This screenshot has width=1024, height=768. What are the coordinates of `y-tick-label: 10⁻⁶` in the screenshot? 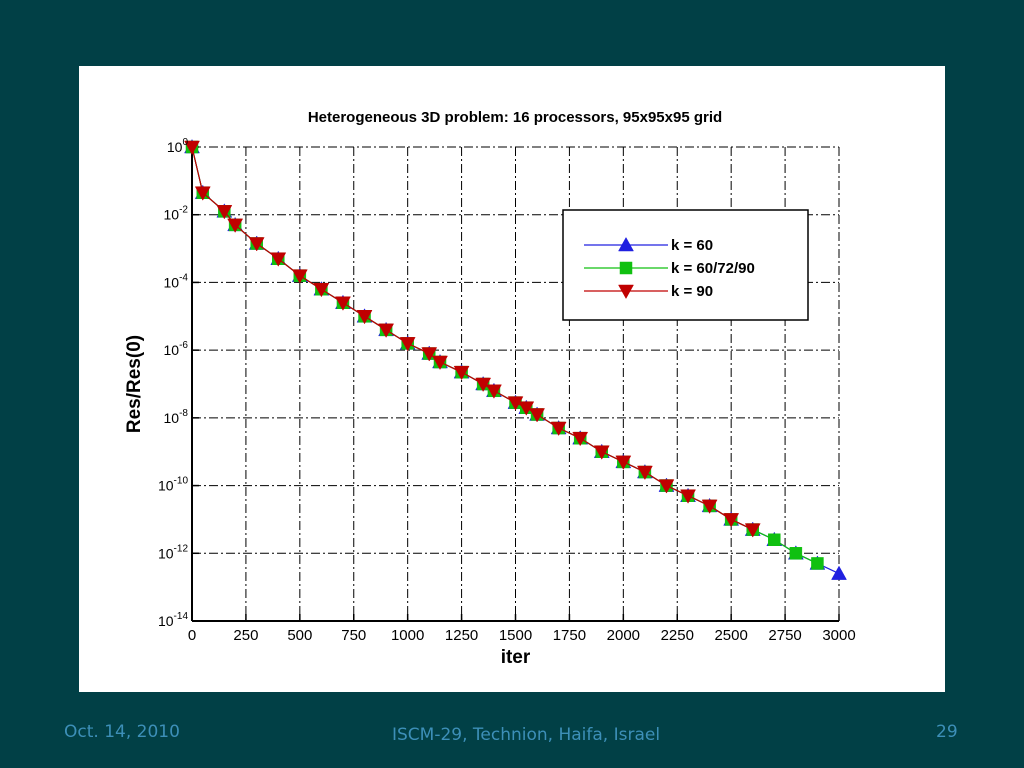 It's located at (176, 349).